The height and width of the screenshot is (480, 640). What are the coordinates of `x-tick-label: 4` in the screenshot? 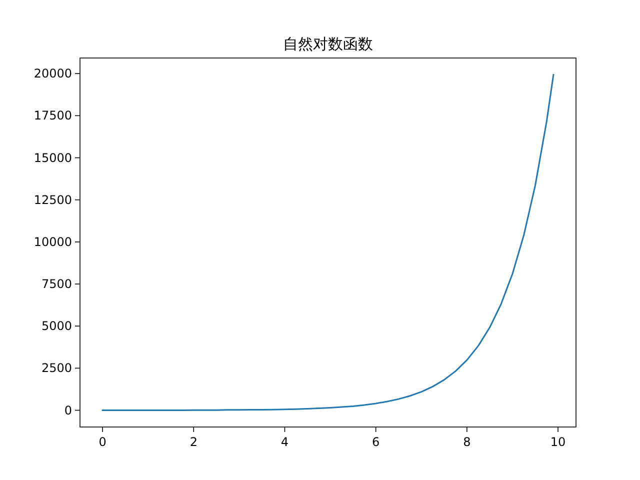 It's located at (284, 442).